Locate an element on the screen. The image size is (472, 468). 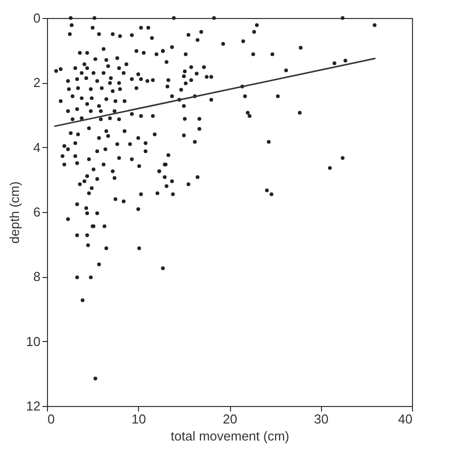
y-tick-label: 2 is located at coordinates (36, 82).